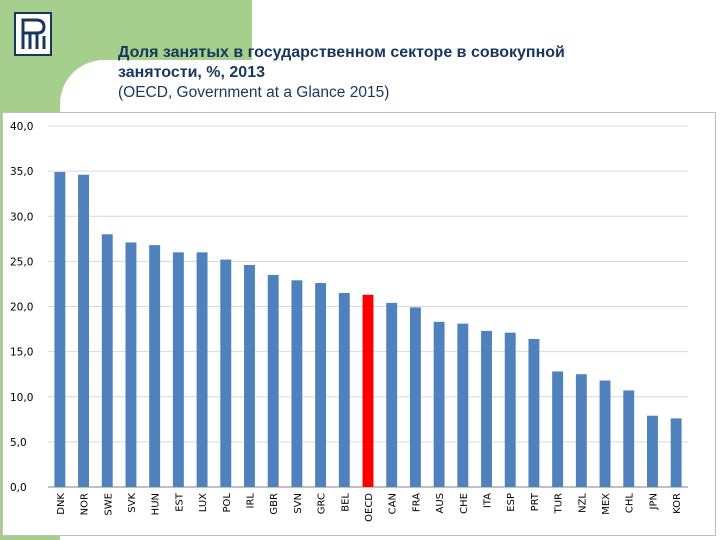 The height and width of the screenshot is (540, 720). What do you see at coordinates (107, 360) in the screenshot?
I see `bar-swe` at bounding box center [107, 360].